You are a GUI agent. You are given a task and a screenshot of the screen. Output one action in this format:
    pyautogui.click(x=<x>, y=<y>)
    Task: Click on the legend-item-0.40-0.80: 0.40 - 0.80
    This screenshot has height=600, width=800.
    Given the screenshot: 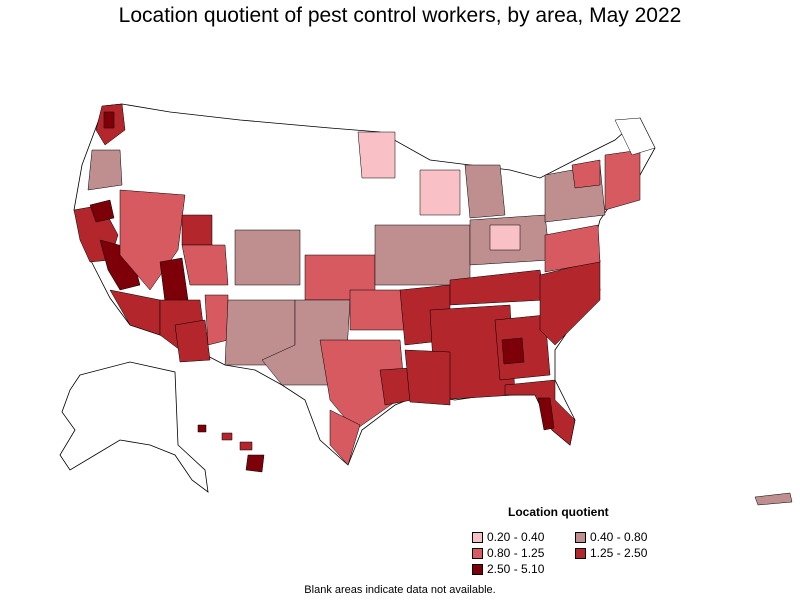 What is the action you would take?
    pyautogui.click(x=611, y=537)
    